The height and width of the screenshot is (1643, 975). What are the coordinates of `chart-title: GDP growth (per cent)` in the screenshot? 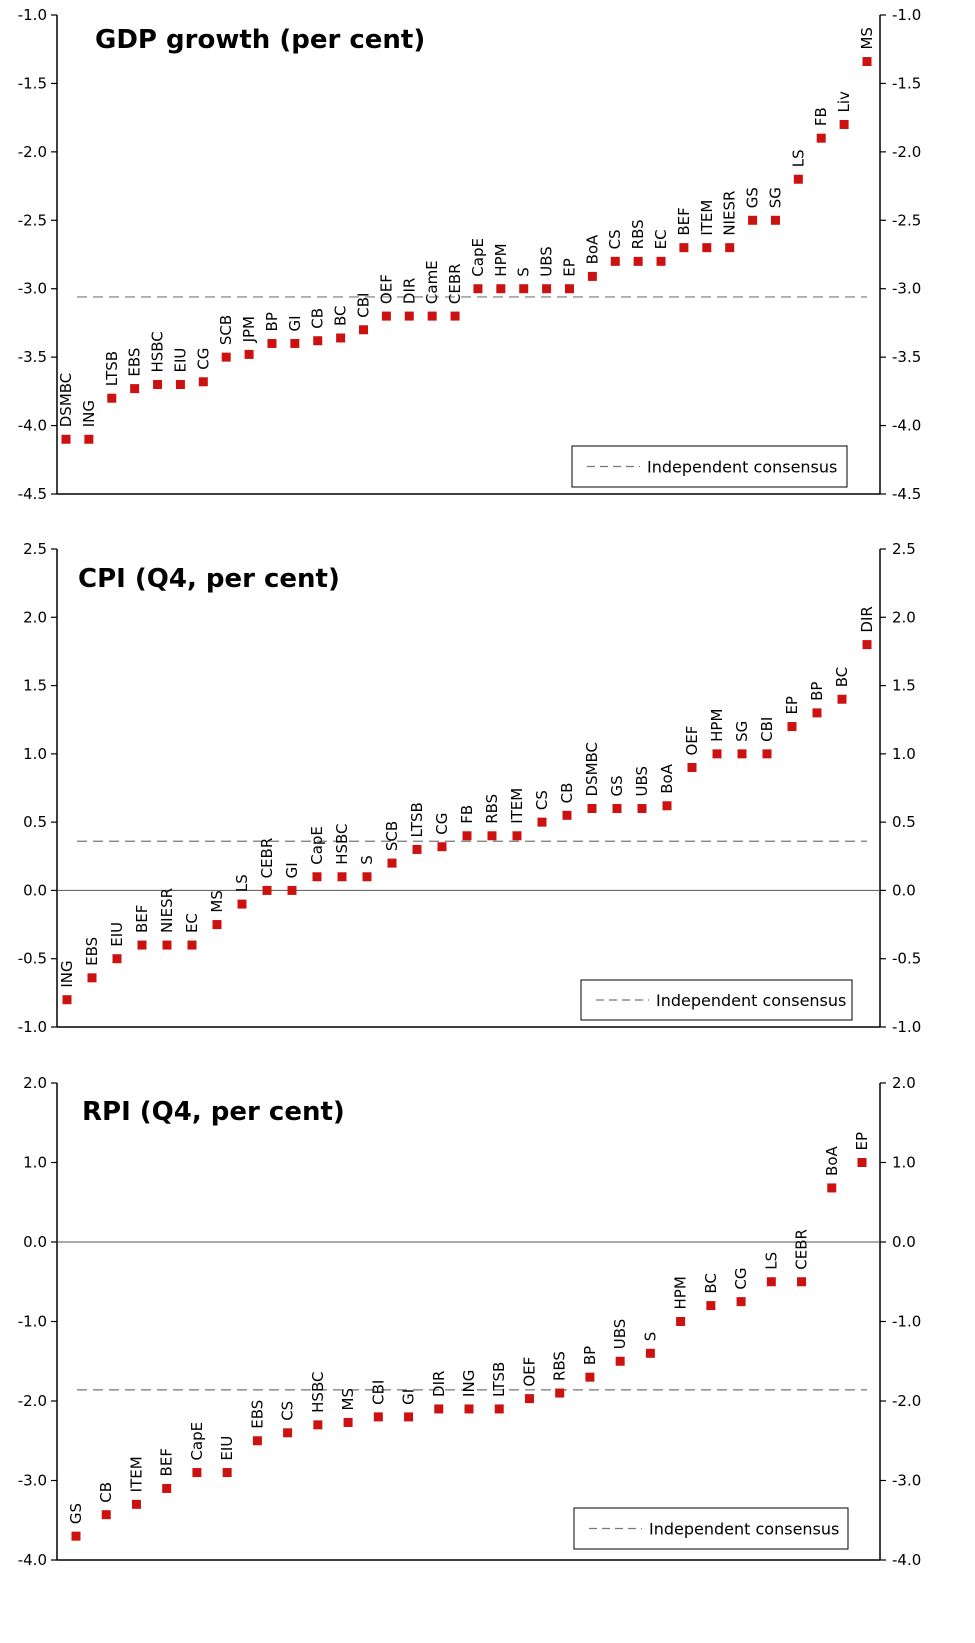 It's located at (260, 40).